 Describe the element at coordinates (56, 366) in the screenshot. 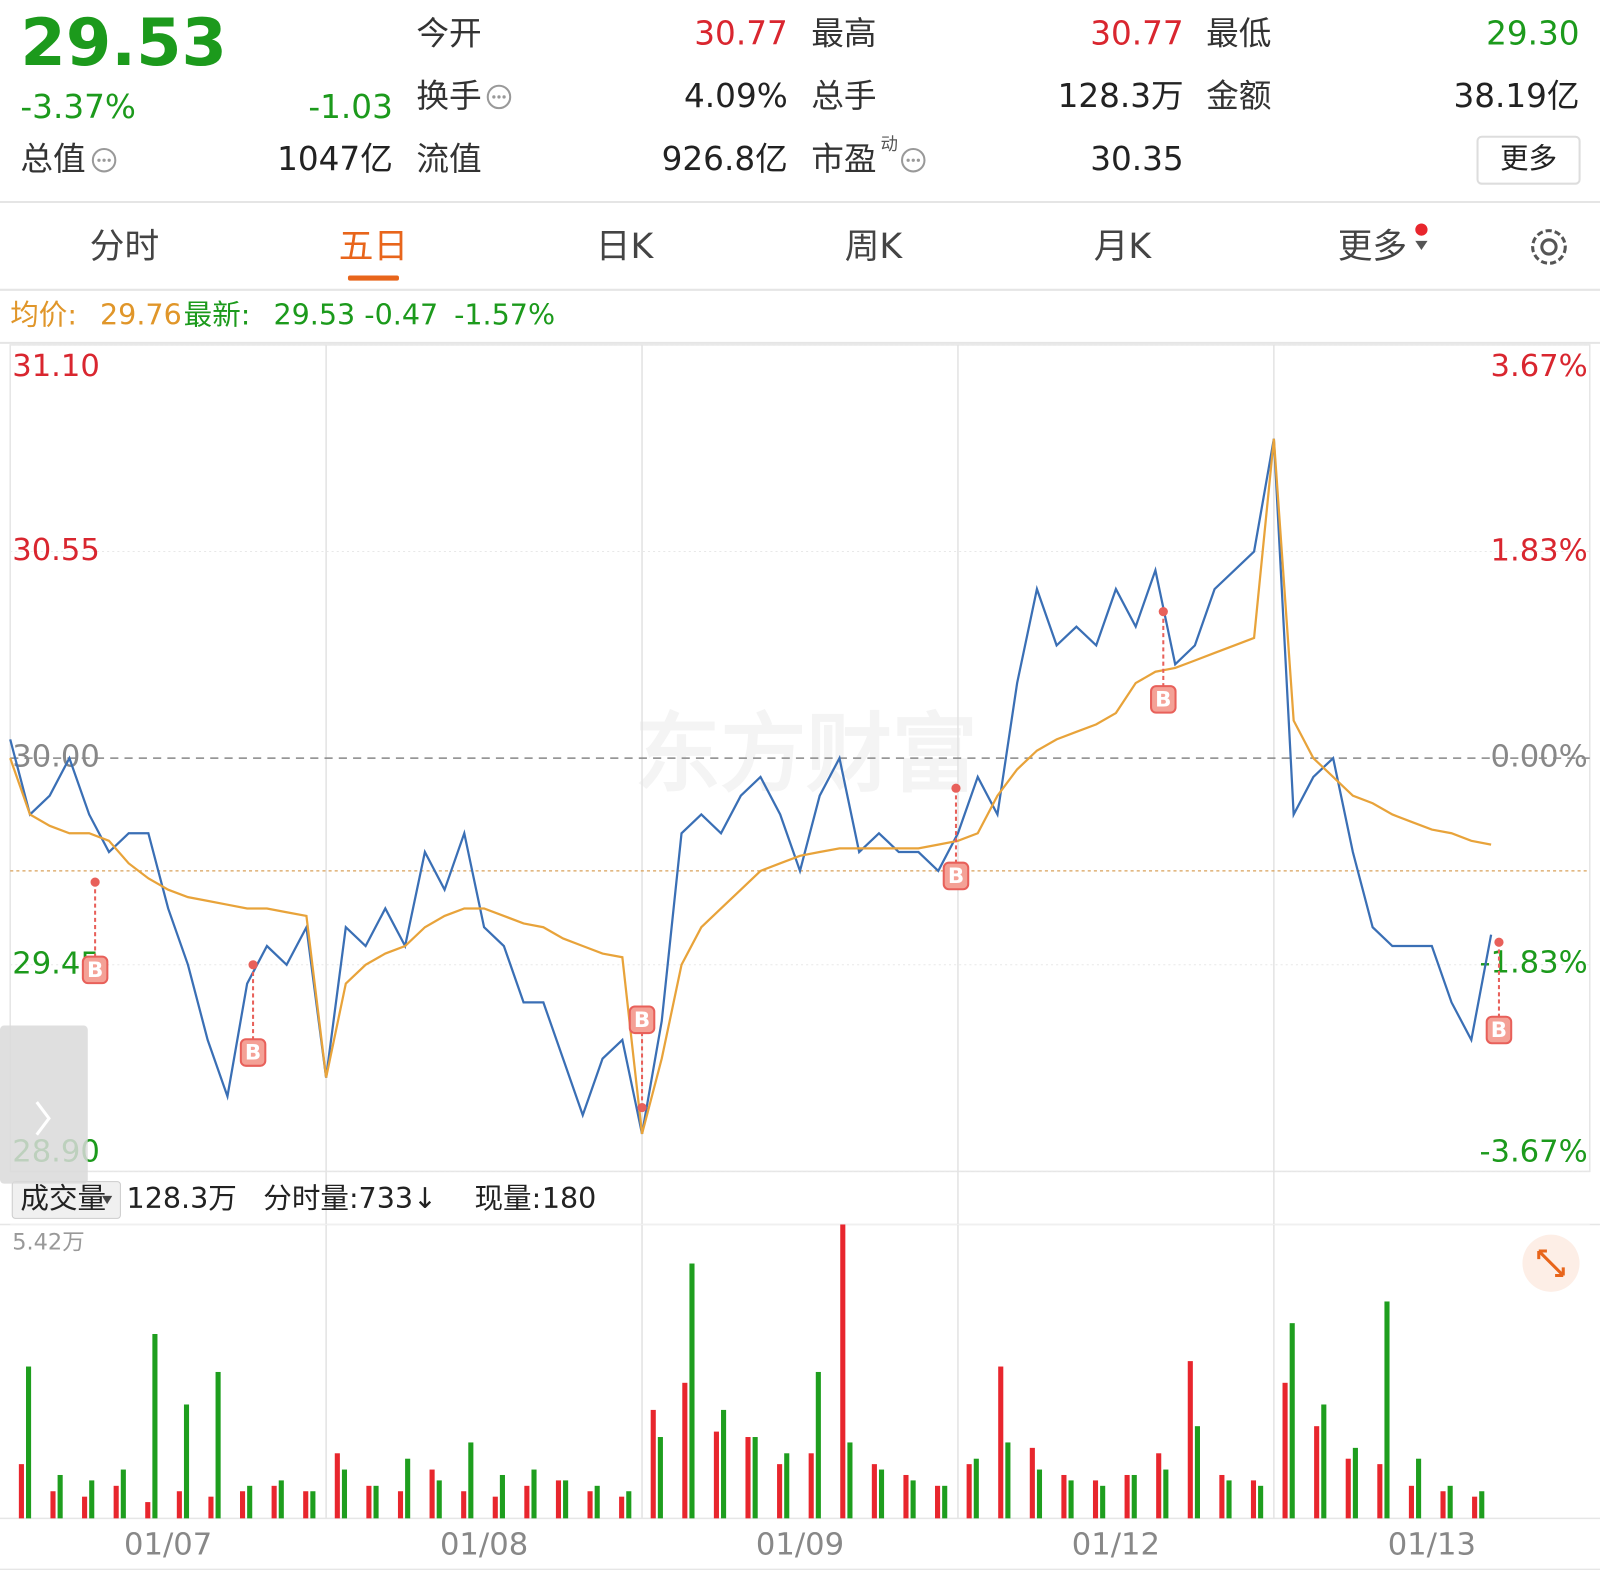

I see `y-tick-label: 31.10` at that location.